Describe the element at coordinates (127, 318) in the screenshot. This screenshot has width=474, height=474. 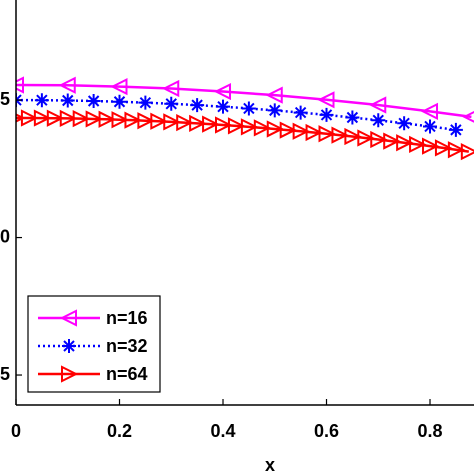
I see `legend-label: n=16` at that location.